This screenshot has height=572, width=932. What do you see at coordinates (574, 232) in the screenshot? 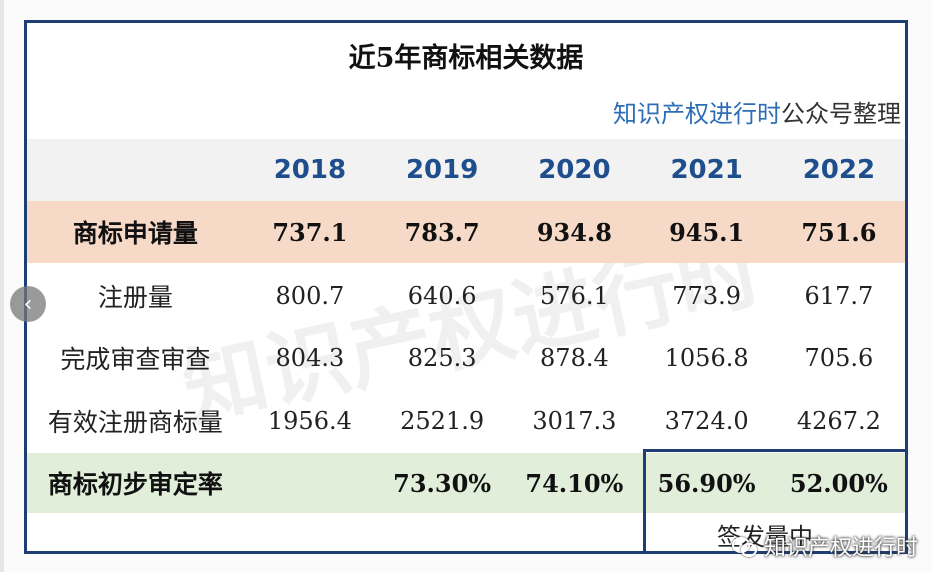
I see `table-cell: 934.8` at bounding box center [574, 232].